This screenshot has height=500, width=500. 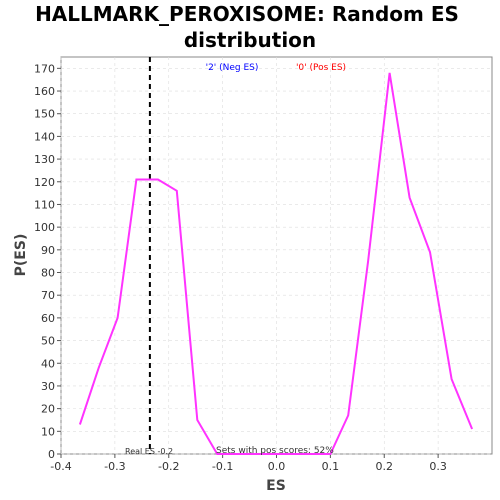 What do you see at coordinates (44, 182) in the screenshot?
I see `y-tick-label: 120` at bounding box center [44, 182].